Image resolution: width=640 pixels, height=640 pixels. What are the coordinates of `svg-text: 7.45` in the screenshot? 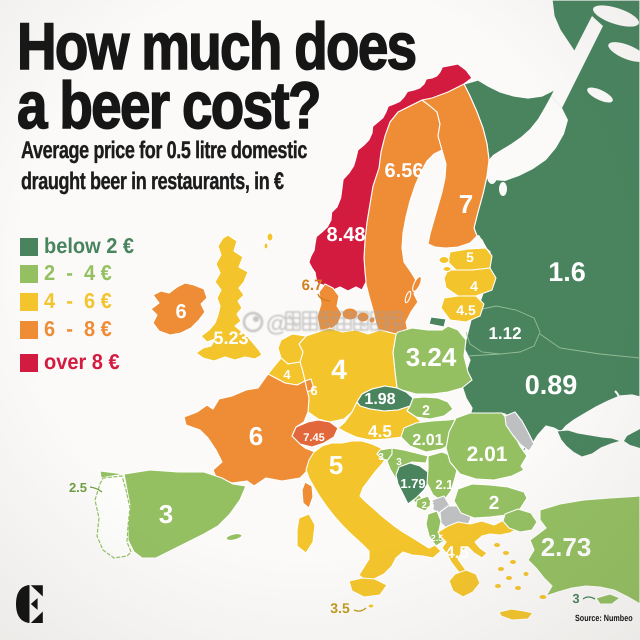 It's located at (313, 438).